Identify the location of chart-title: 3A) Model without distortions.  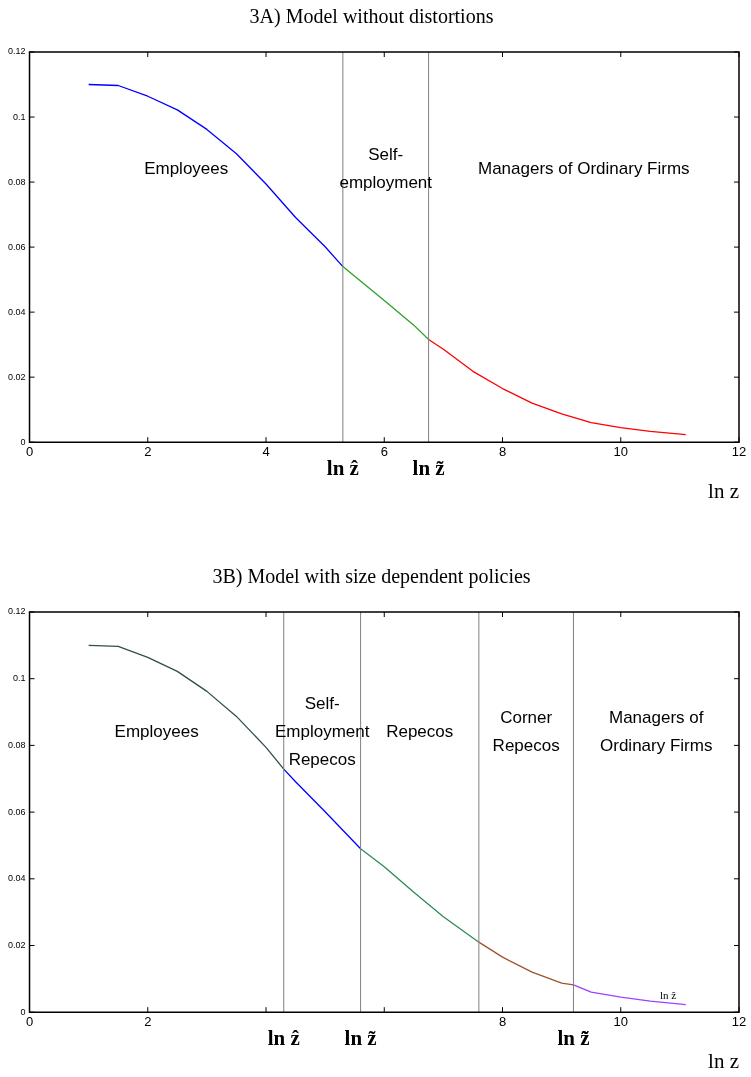
(371, 17).